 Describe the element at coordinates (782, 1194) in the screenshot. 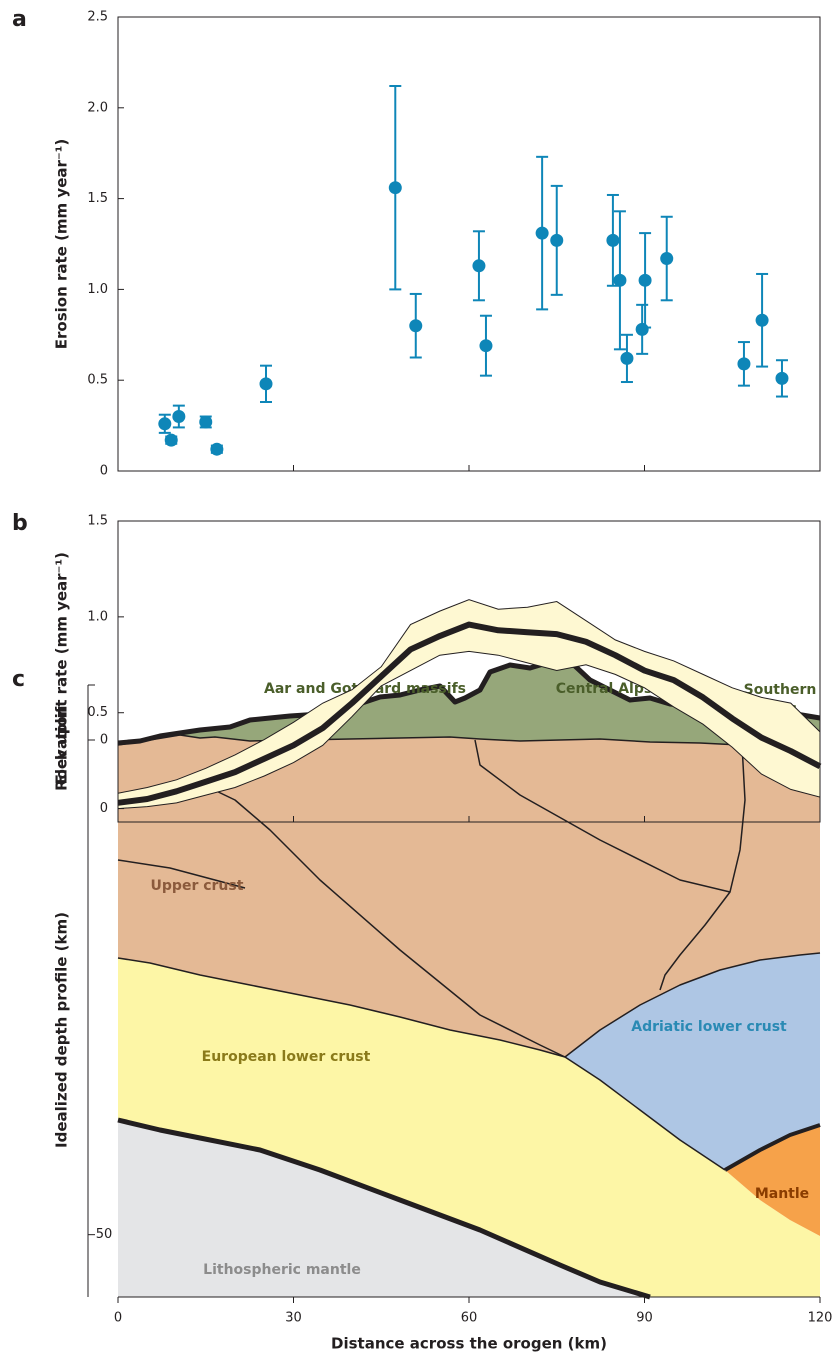

I see `region-label: Mantle` at that location.